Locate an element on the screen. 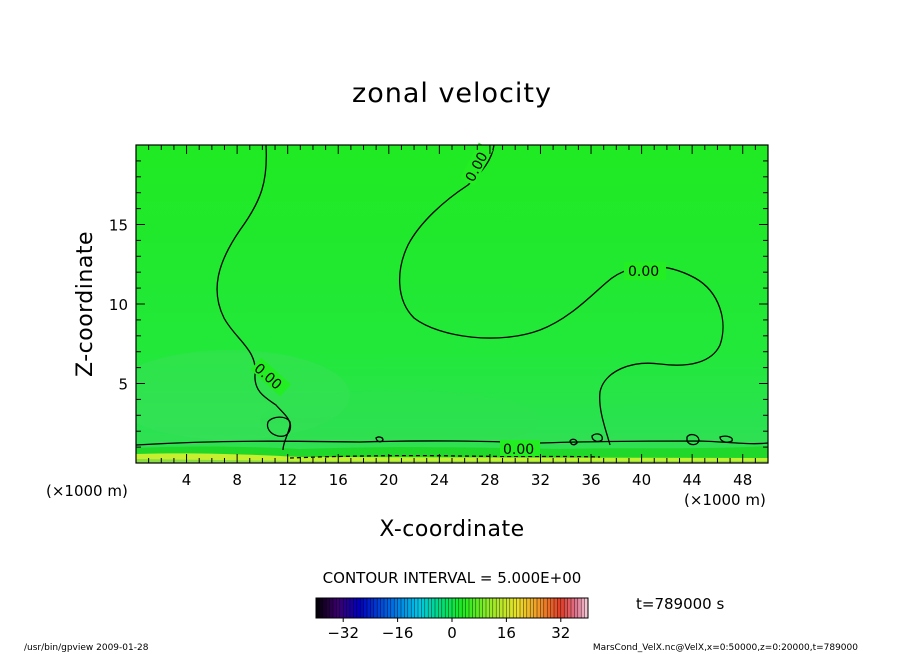 The height and width of the screenshot is (654, 904). x-tick-label: 36 is located at coordinates (590, 480).